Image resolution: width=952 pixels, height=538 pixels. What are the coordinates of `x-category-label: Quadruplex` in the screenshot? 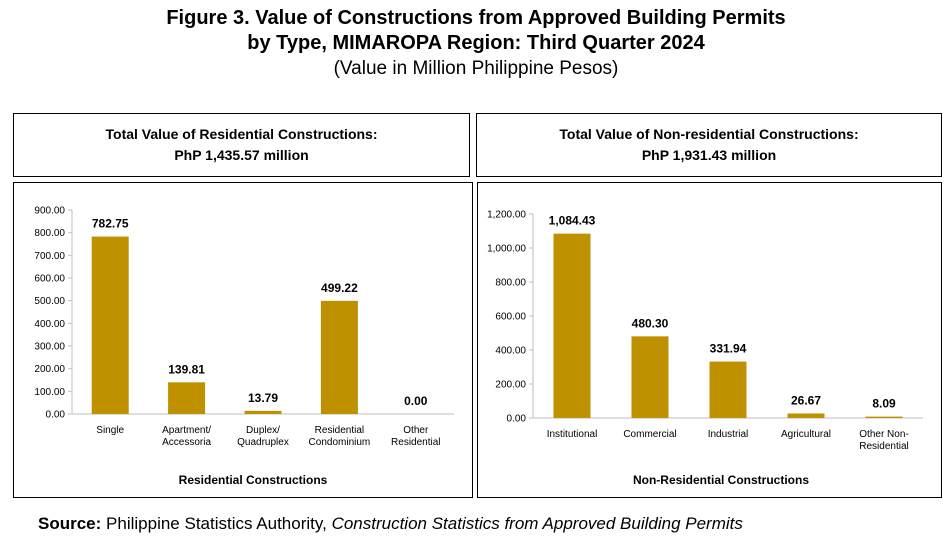 It's located at (263, 442).